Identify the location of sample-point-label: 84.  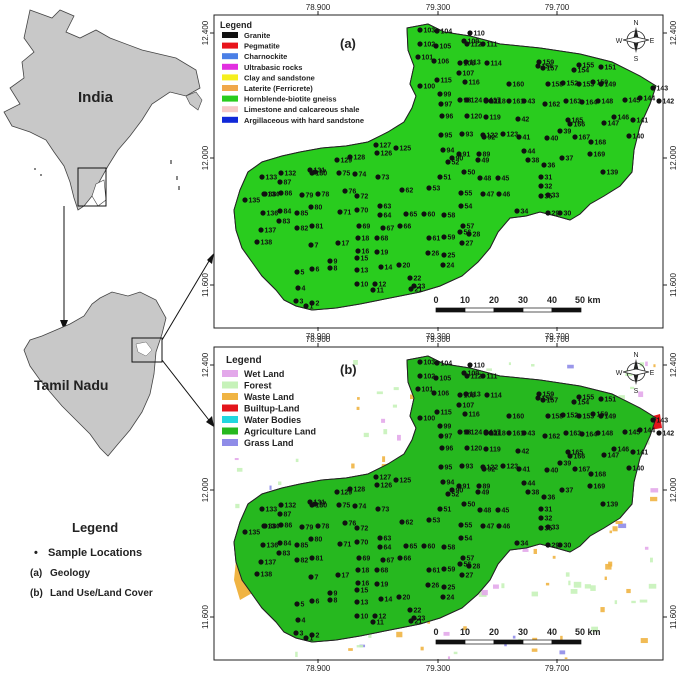
(288, 544).